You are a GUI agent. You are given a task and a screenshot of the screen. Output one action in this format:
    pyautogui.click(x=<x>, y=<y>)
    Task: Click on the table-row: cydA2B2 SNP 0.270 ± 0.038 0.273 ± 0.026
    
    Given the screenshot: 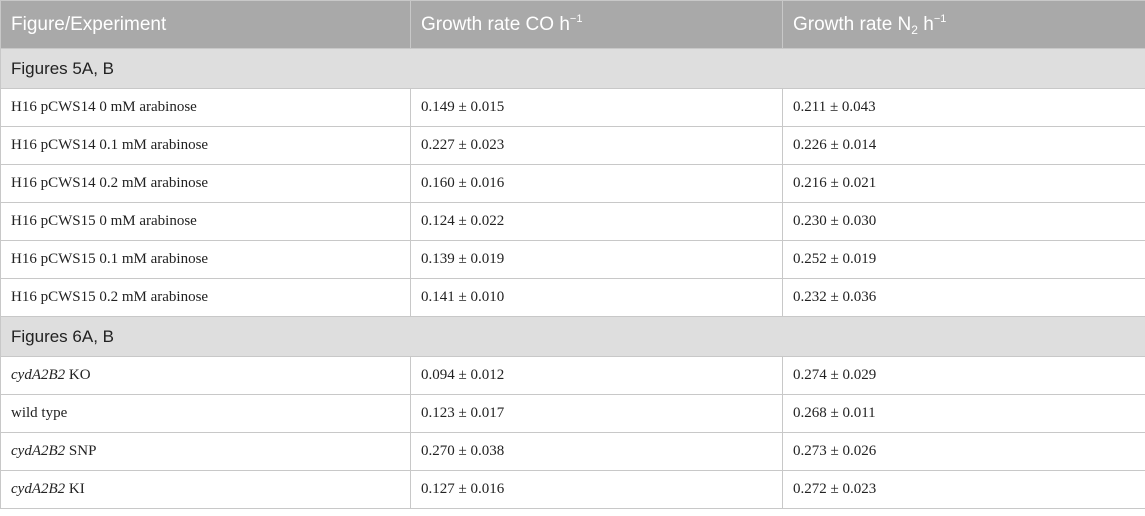 What is the action you would take?
    pyautogui.click(x=572, y=451)
    